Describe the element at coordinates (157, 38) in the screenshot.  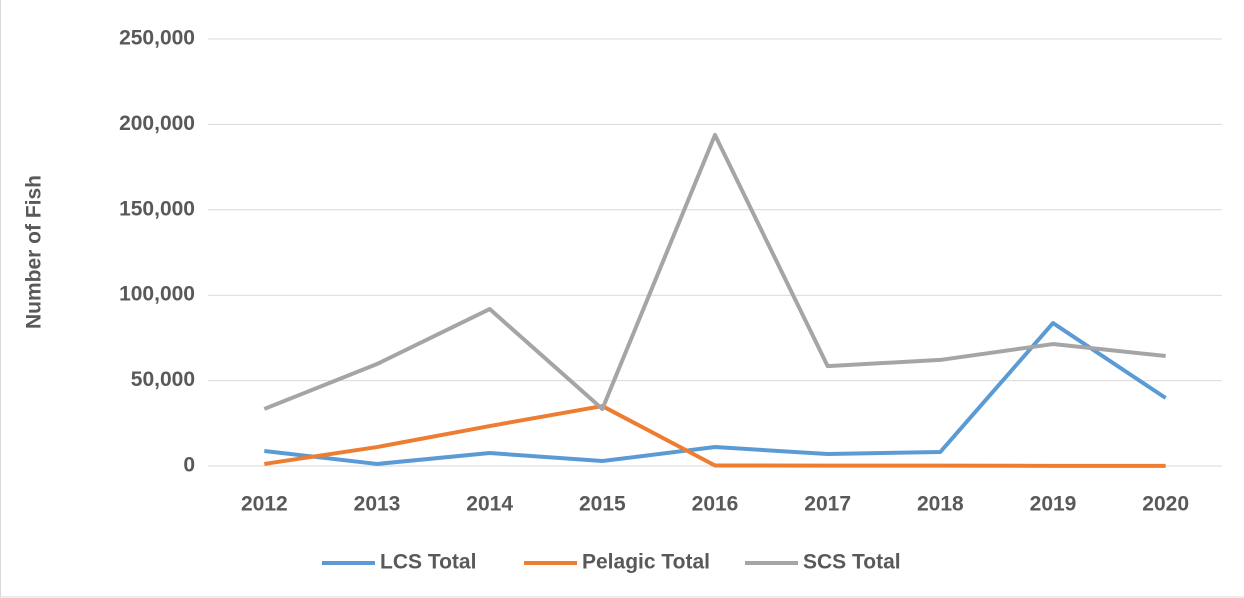
I see `y-tick-label: 250,000` at that location.